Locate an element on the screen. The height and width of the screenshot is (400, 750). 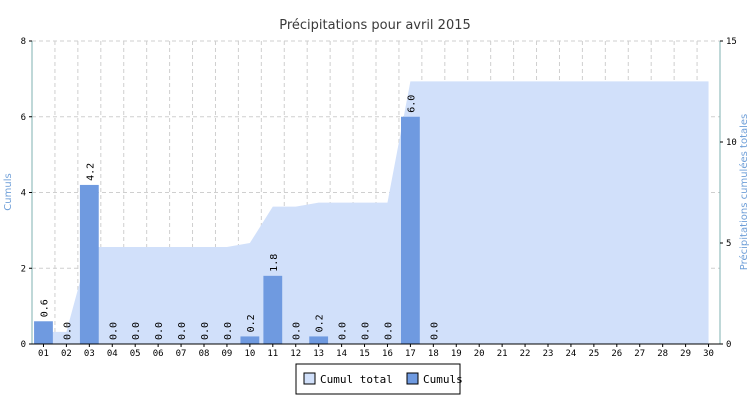
x-tick-label: 15 is located at coordinates (364, 354).